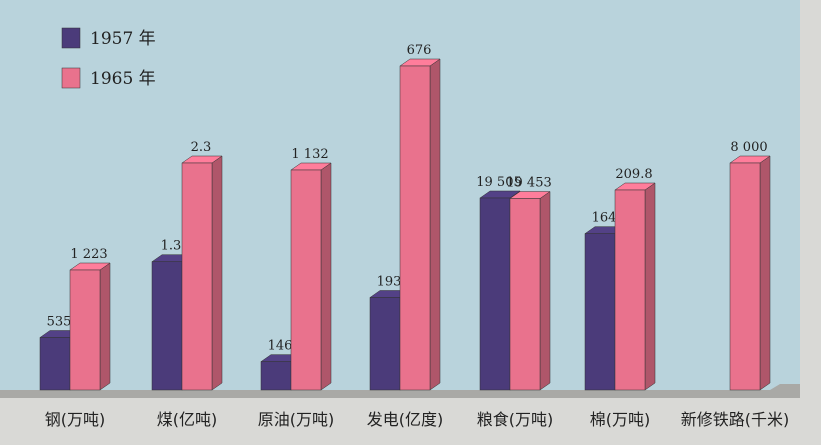  I want to click on value-label: 2.3, so click(201, 147).